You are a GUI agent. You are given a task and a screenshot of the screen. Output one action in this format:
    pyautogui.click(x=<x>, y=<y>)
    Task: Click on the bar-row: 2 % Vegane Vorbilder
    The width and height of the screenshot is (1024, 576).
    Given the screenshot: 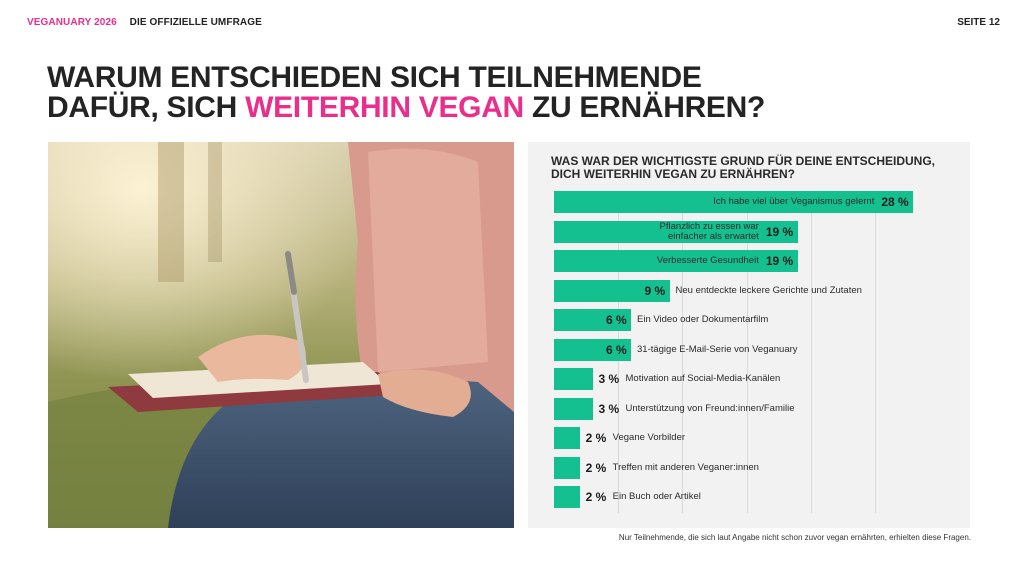 What is the action you would take?
    pyautogui.click(x=746, y=438)
    